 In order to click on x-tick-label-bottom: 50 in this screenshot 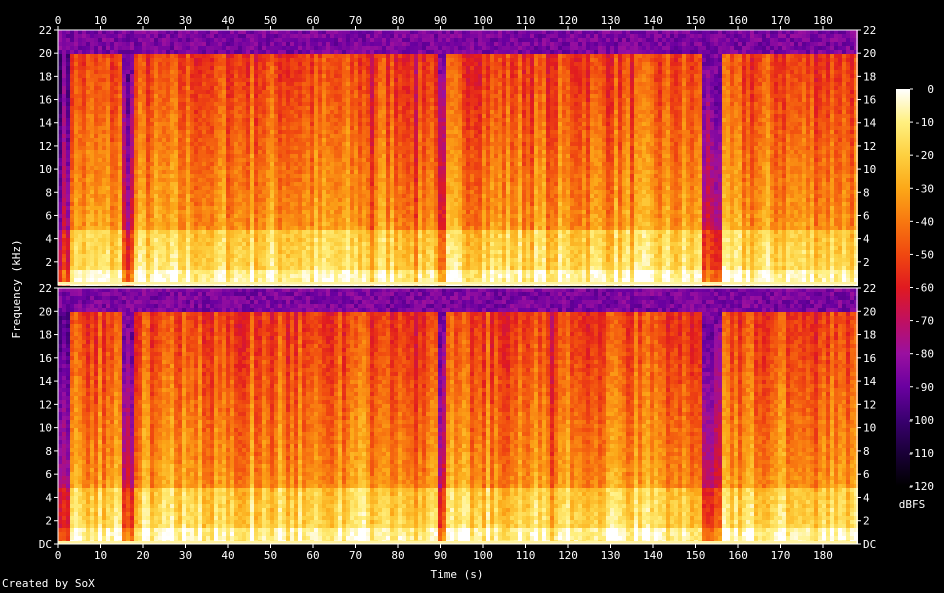, I will do `click(270, 555)`.